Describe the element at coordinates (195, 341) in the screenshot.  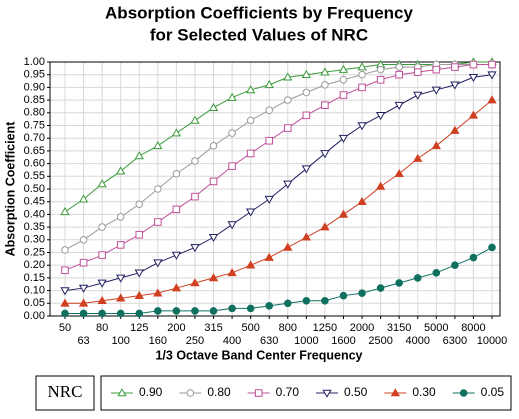
I see `x-tick-label: 250` at that location.